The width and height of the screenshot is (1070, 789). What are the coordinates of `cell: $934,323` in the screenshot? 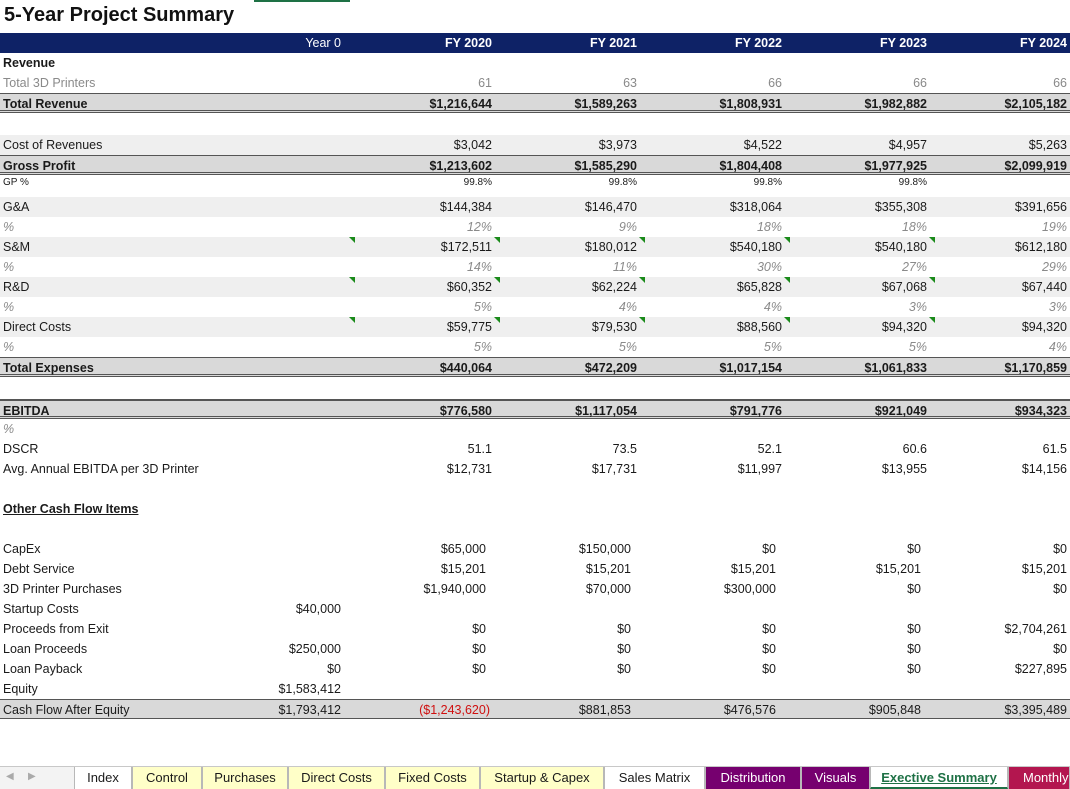 It's located at (1040, 411).